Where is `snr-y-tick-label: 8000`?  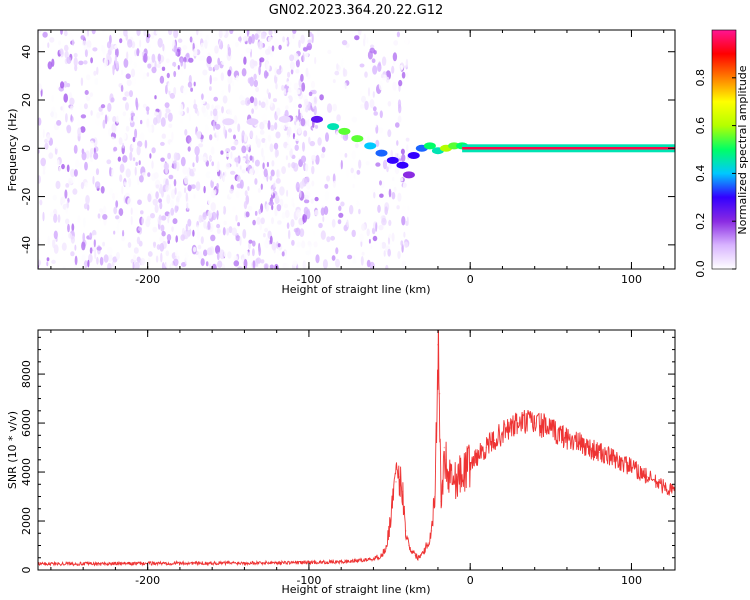
snr-y-tick-label: 8000 is located at coordinates (26, 374).